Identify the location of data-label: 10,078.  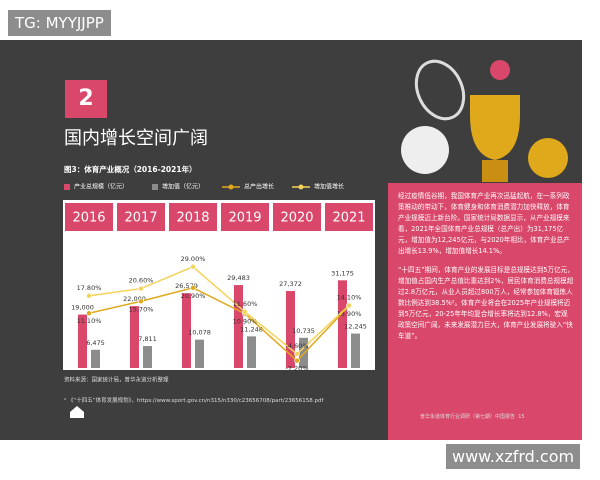
(199, 333).